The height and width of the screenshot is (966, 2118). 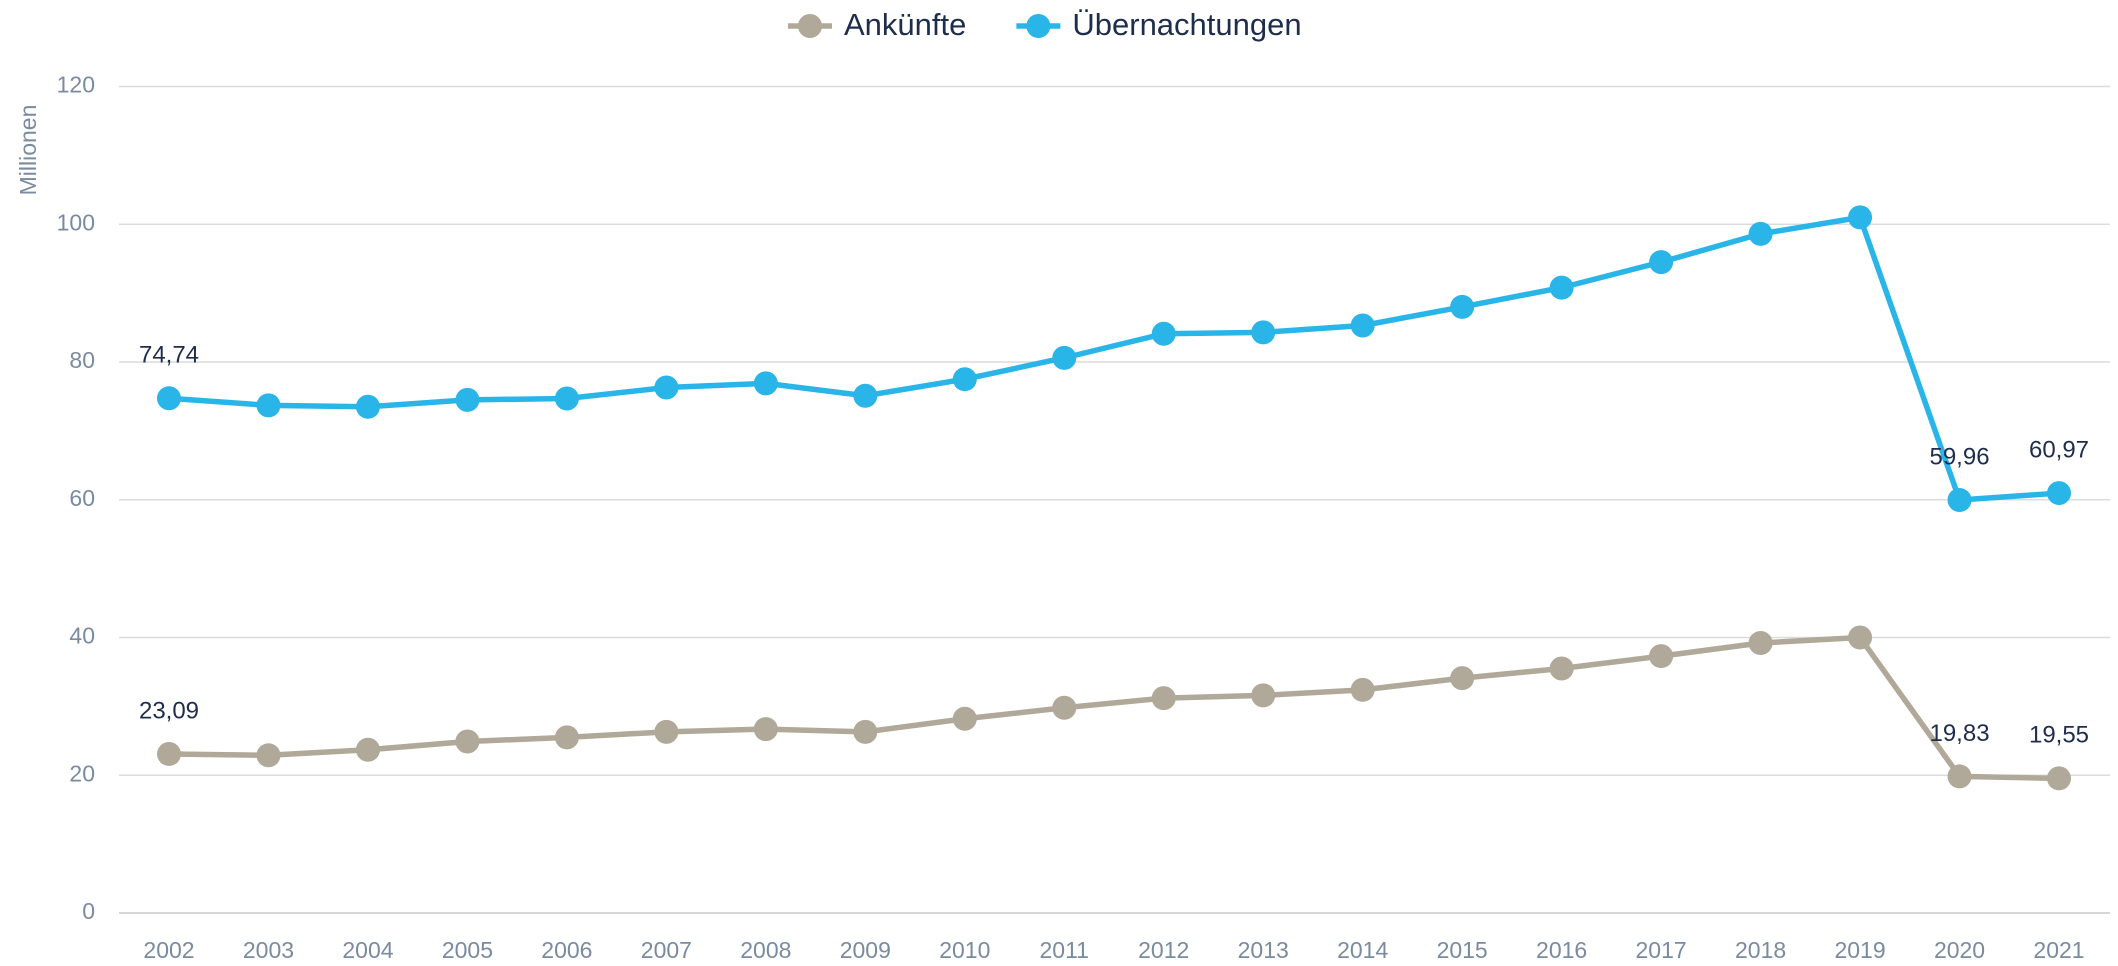 I want to click on x-tick-label: 2013, so click(x=1263, y=950).